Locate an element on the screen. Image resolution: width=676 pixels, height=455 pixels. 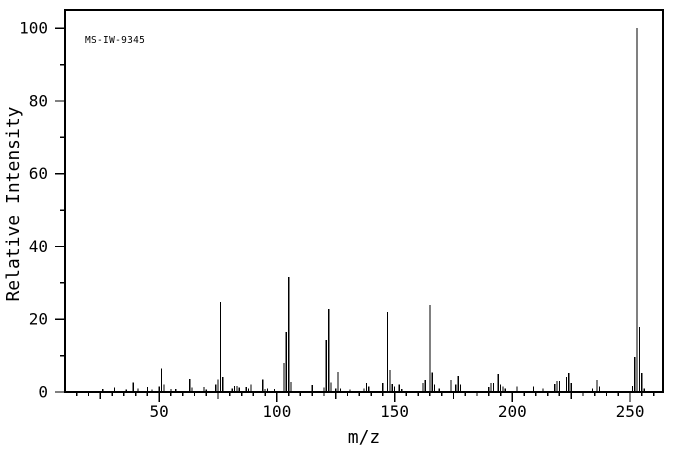
x-tick-label: 50 is located at coordinates (159, 411).